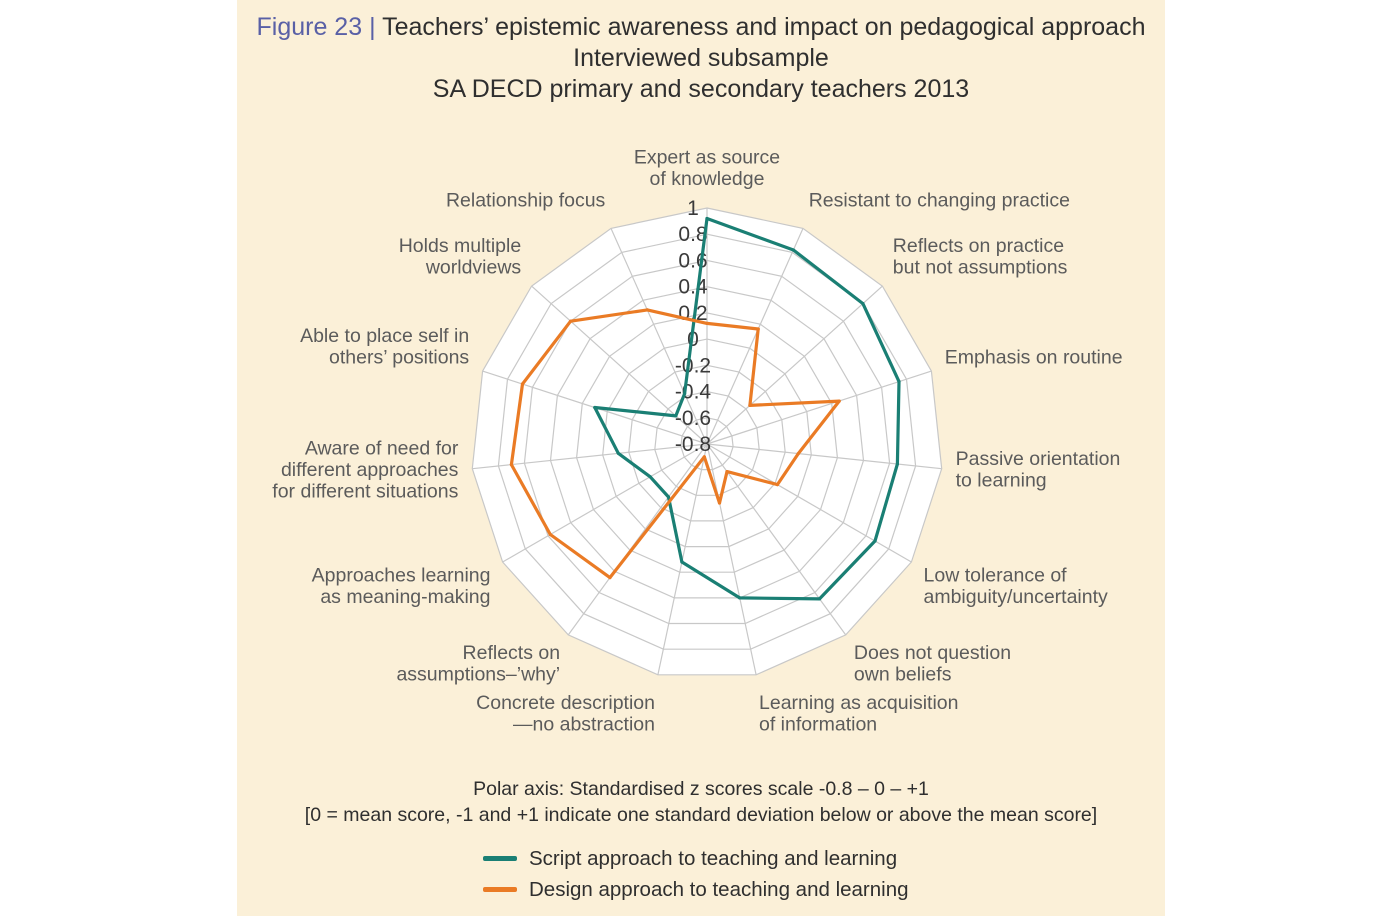 Image resolution: width=1385 pixels, height=916 pixels. I want to click on tick-label: -0.8, so click(693, 444).